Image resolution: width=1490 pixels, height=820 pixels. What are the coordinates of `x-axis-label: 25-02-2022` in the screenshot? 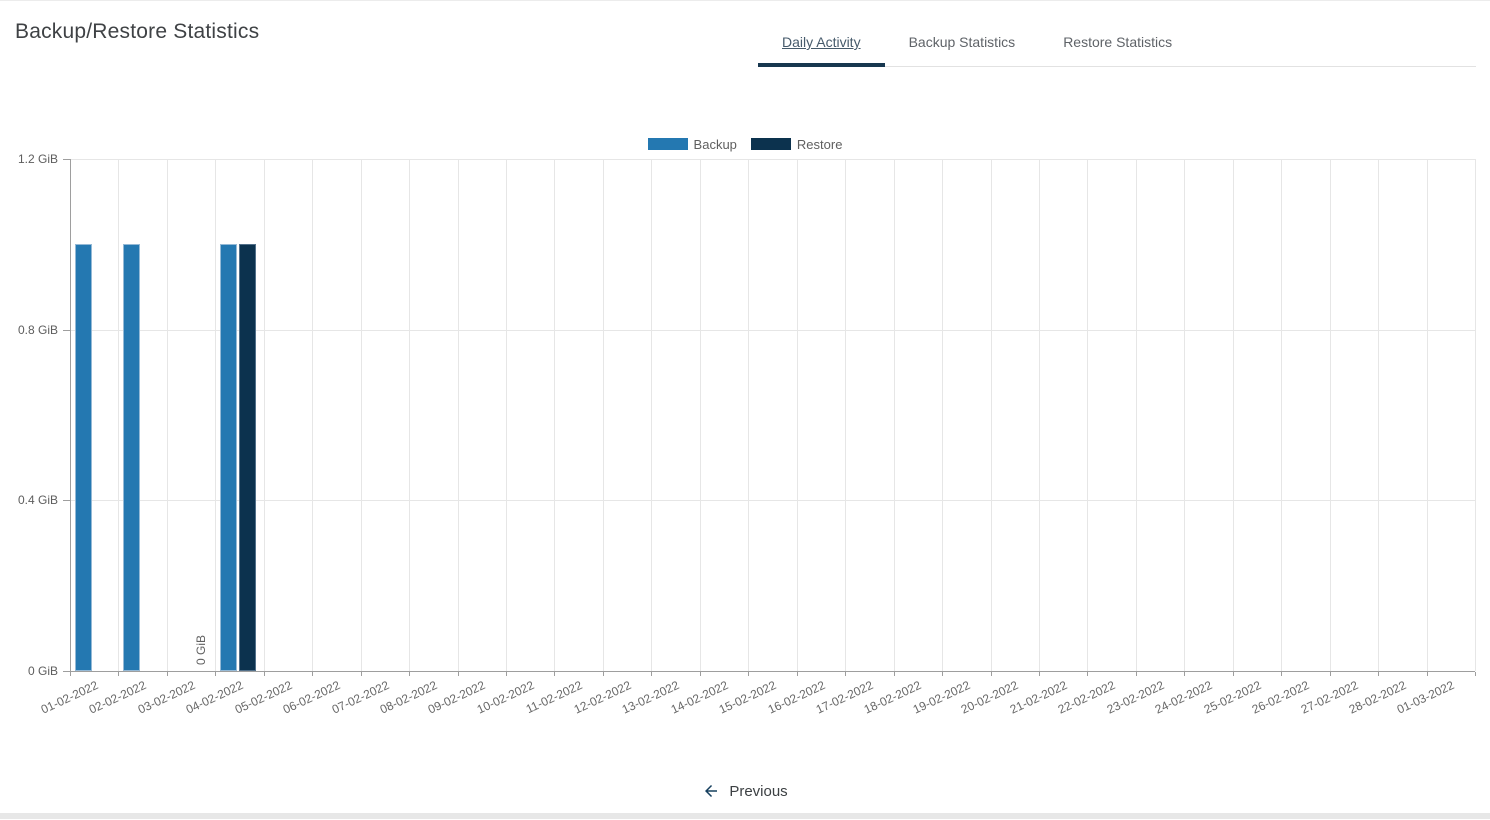 It's located at (1232, 697).